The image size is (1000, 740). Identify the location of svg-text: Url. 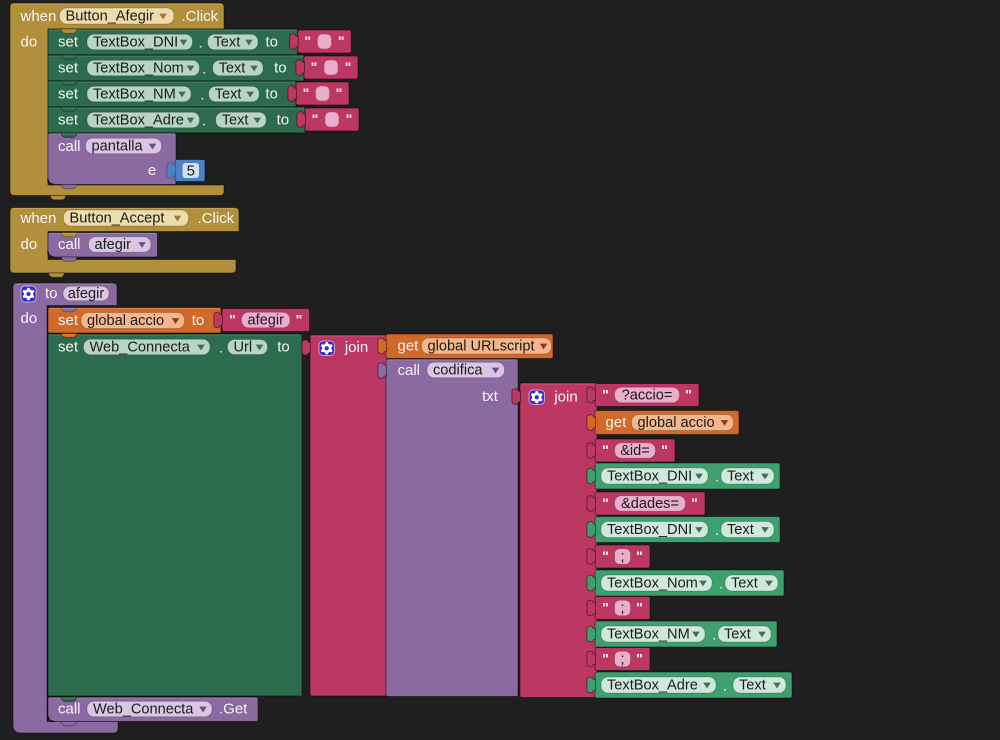
(243, 348).